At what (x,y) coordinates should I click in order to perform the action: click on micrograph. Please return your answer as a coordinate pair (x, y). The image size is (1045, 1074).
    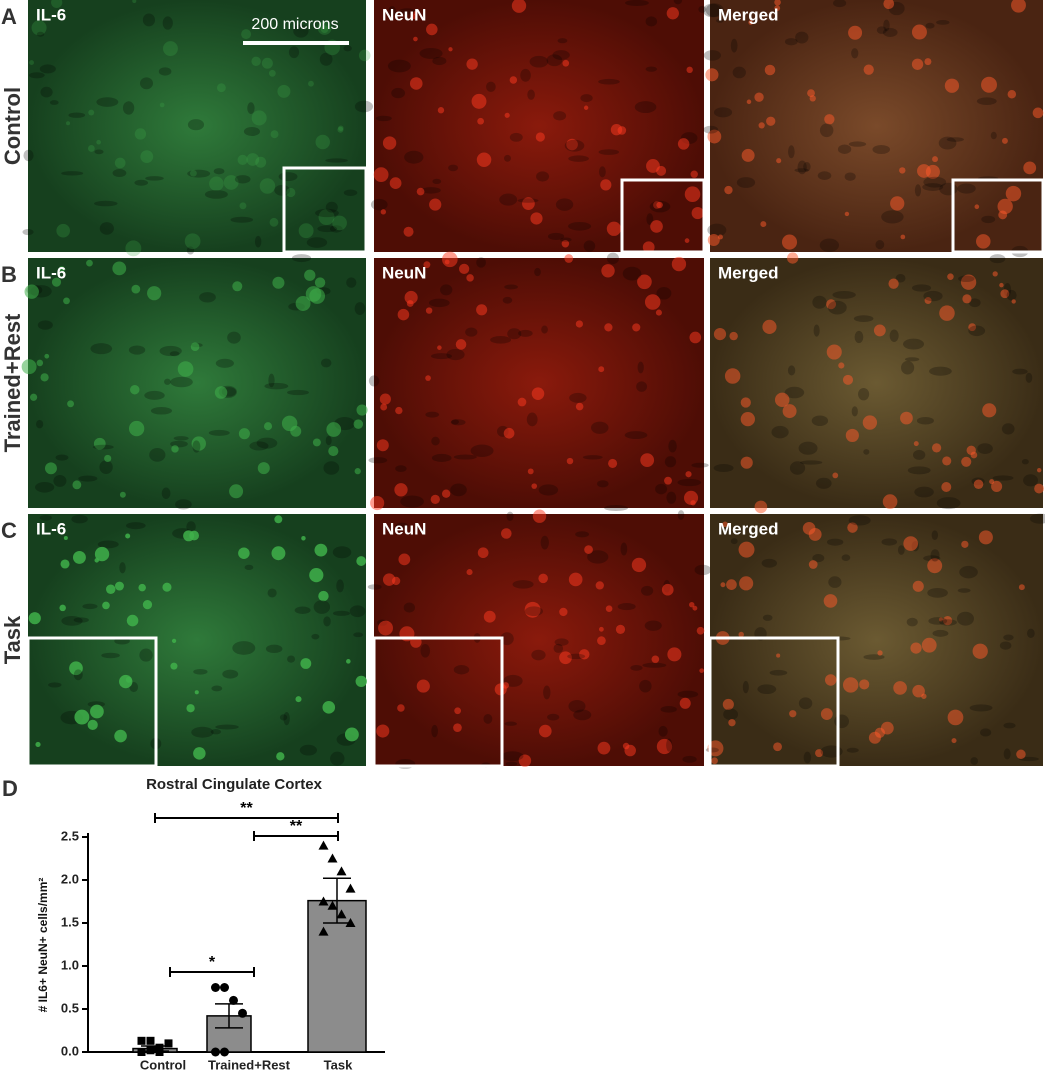
    Looking at the image, I should click on (538, 127).